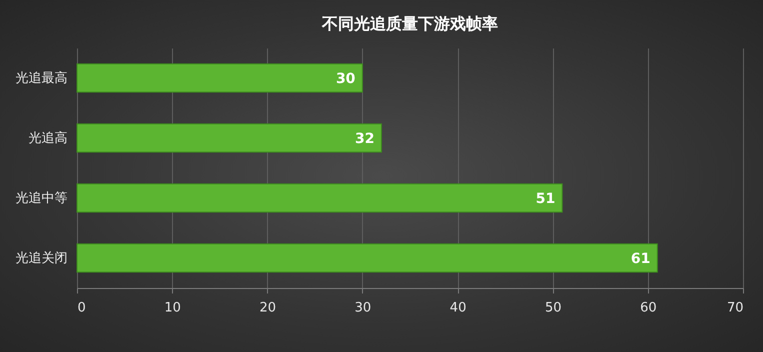 The height and width of the screenshot is (352, 763). I want to click on data-label: 51, so click(546, 199).